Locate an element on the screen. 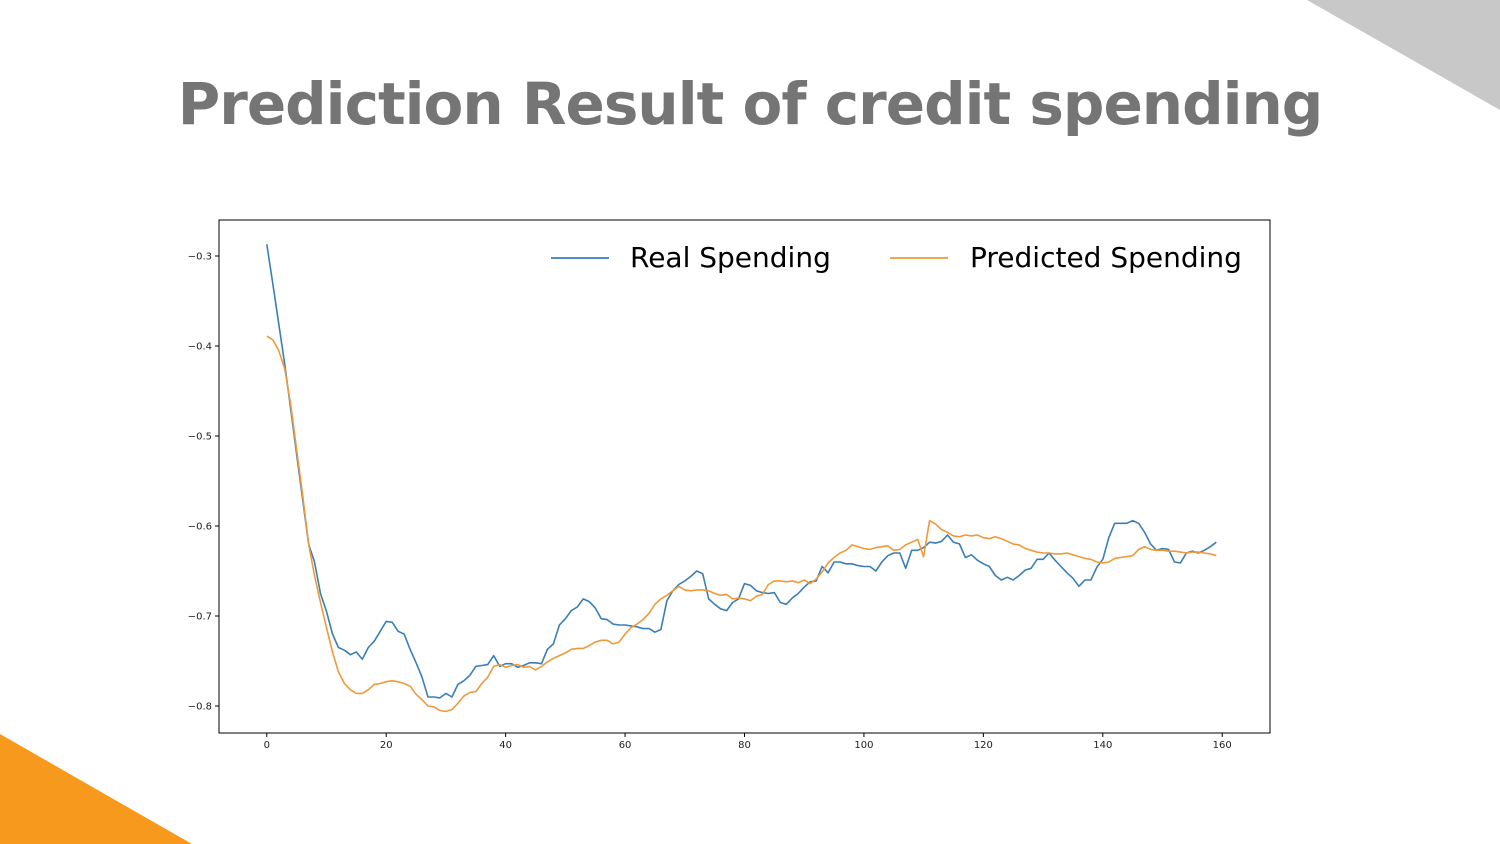  y-tick-label: −0.3 is located at coordinates (200, 257).